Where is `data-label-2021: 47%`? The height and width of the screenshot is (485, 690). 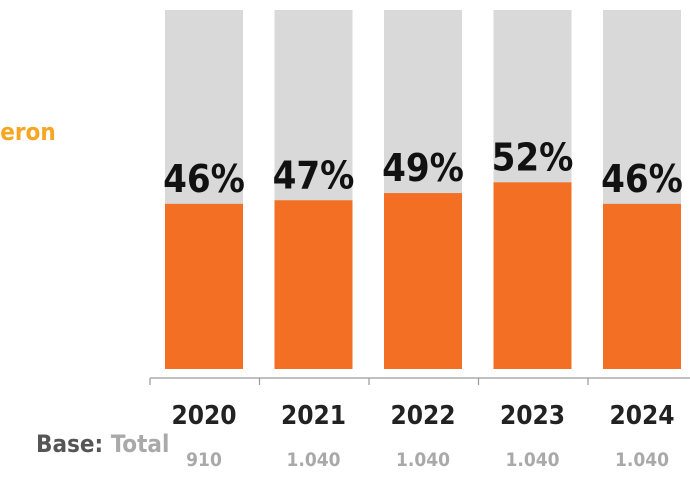 data-label-2021: 47% is located at coordinates (314, 175).